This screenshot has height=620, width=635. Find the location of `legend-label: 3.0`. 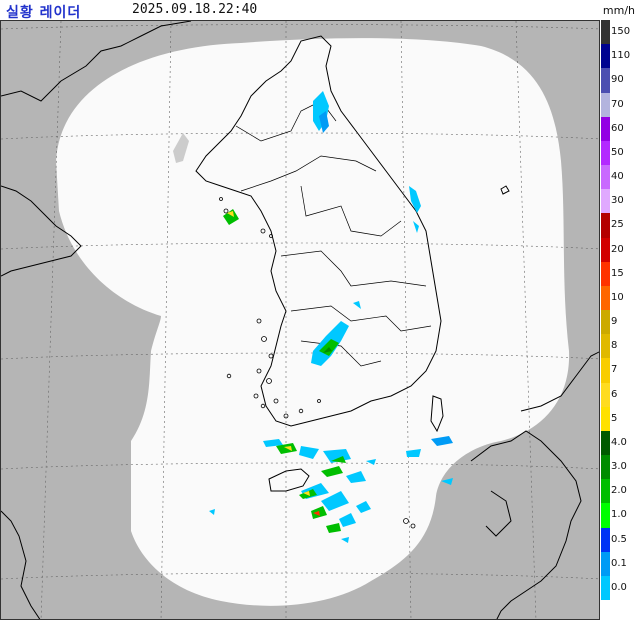

legend-label: 3.0 is located at coordinates (619, 467).